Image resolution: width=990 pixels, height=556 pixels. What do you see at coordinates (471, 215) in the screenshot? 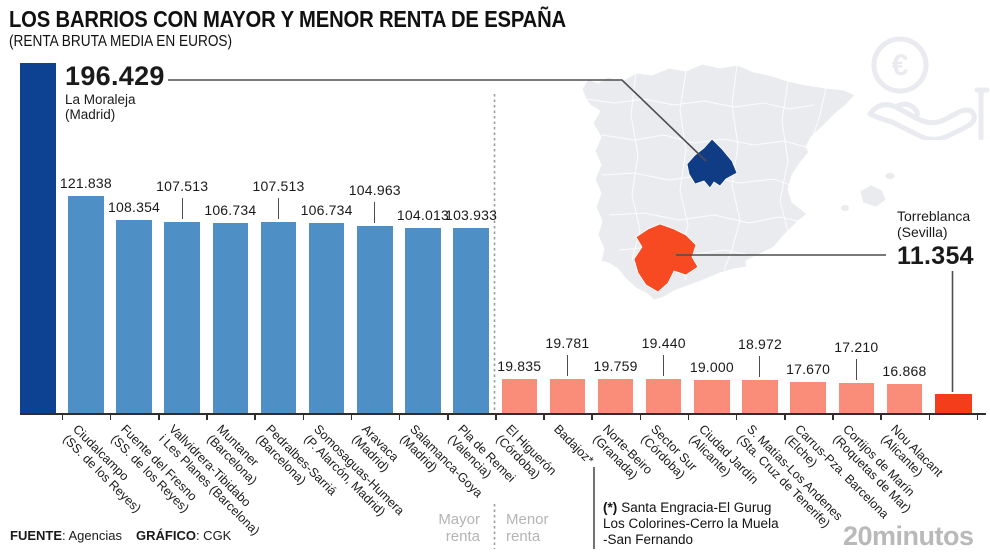
I see `value-label-pla-de-remei: 103.933` at bounding box center [471, 215].